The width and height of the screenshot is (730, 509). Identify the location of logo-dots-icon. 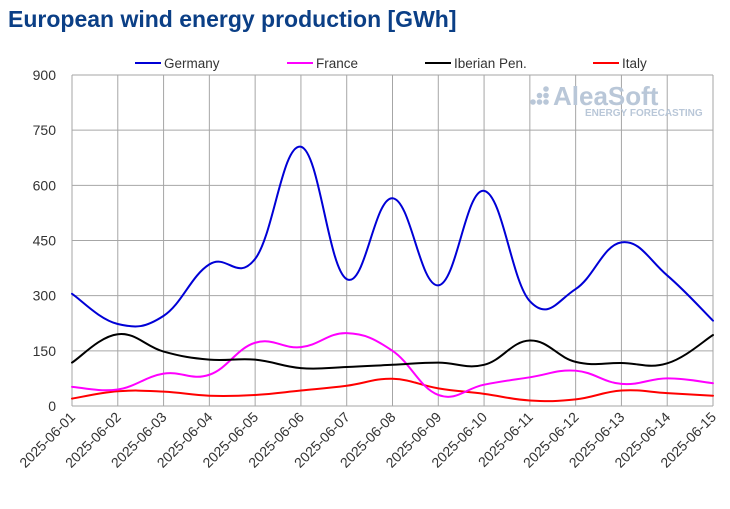
(539, 95).